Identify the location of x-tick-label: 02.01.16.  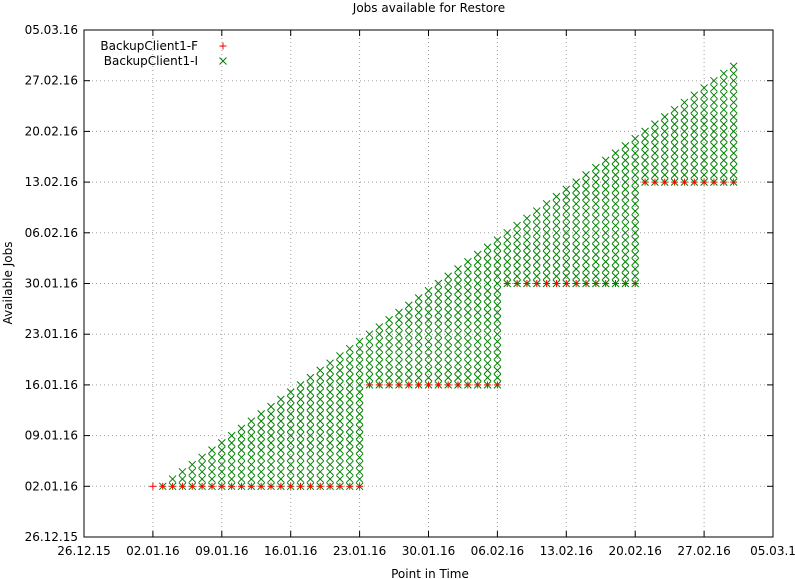
(152, 551).